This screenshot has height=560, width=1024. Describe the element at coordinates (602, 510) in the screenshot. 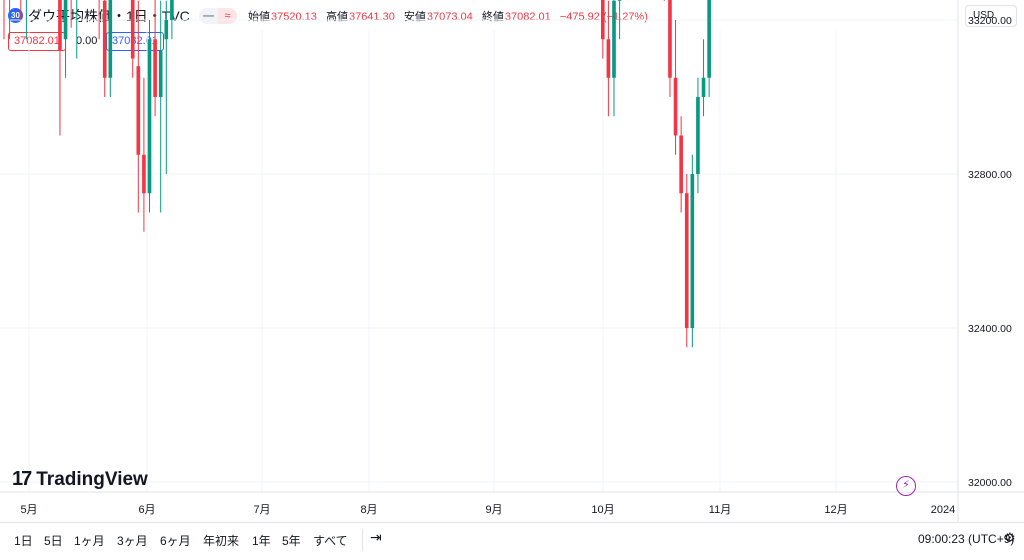

I see `time-tick-label: 10月` at that location.